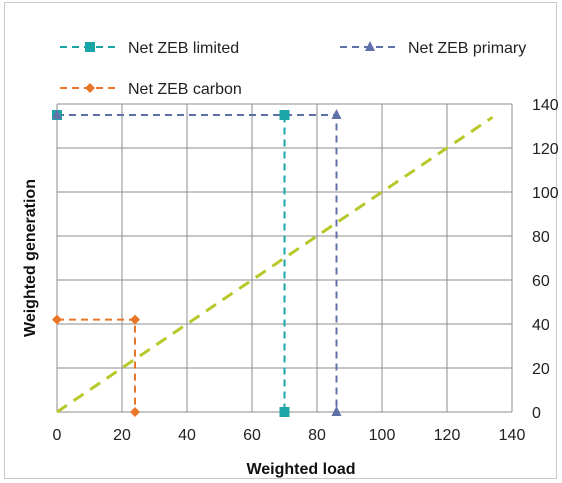  I want to click on x-tick-label: 80, so click(317, 435).